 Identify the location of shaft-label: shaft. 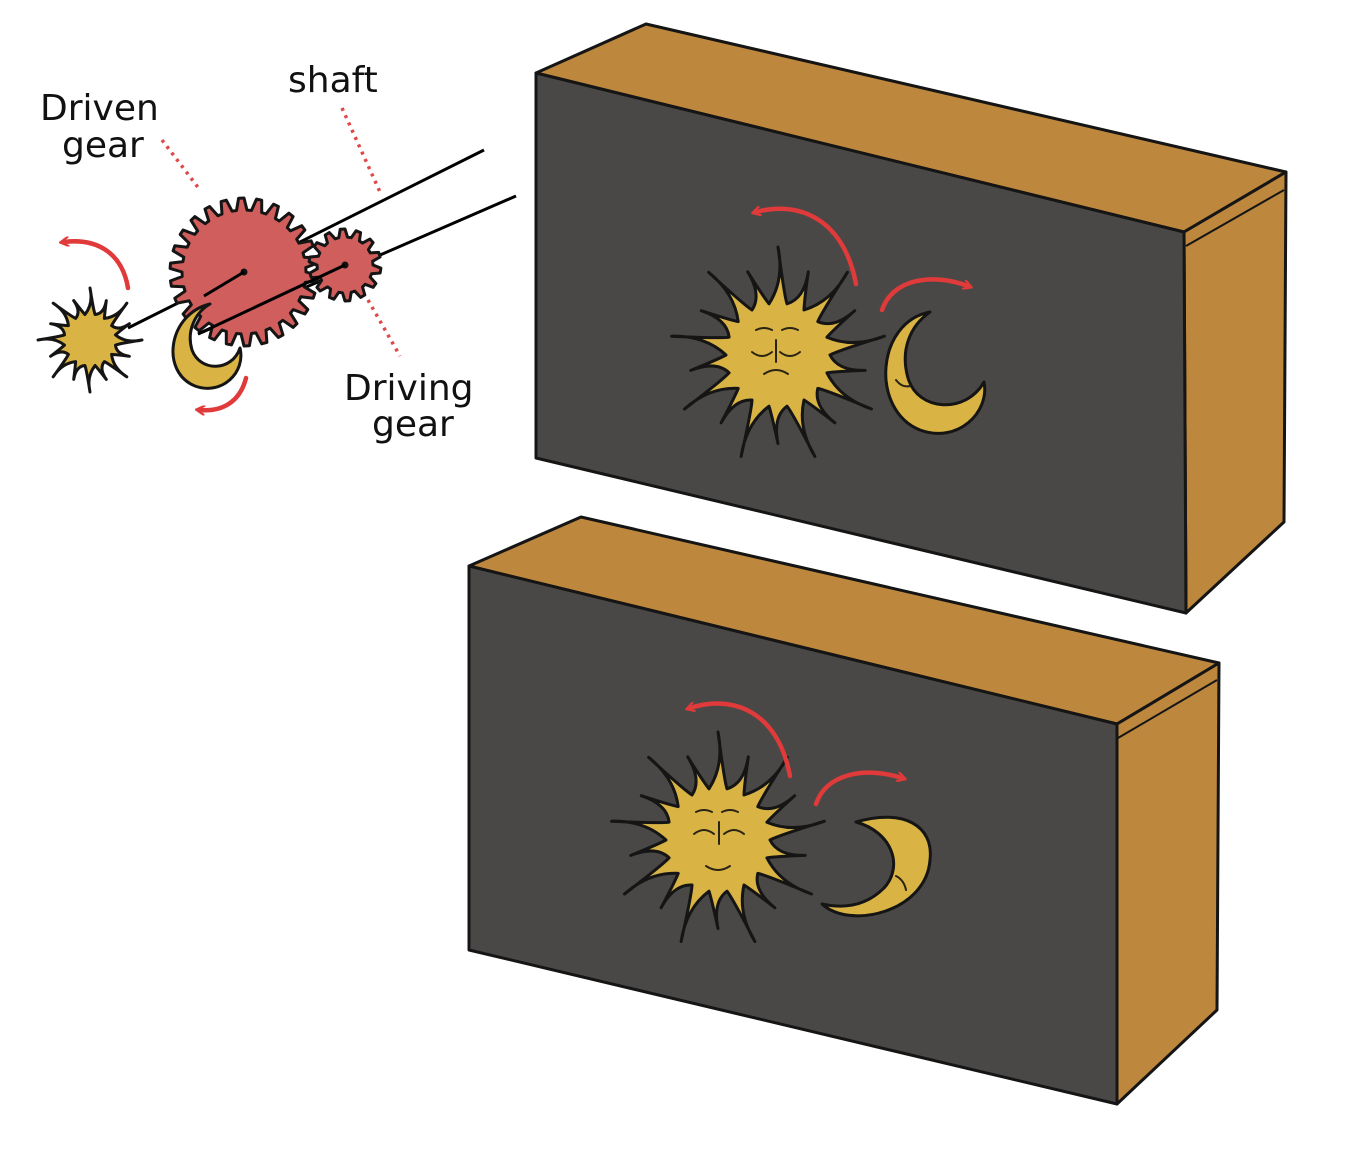
(333, 80).